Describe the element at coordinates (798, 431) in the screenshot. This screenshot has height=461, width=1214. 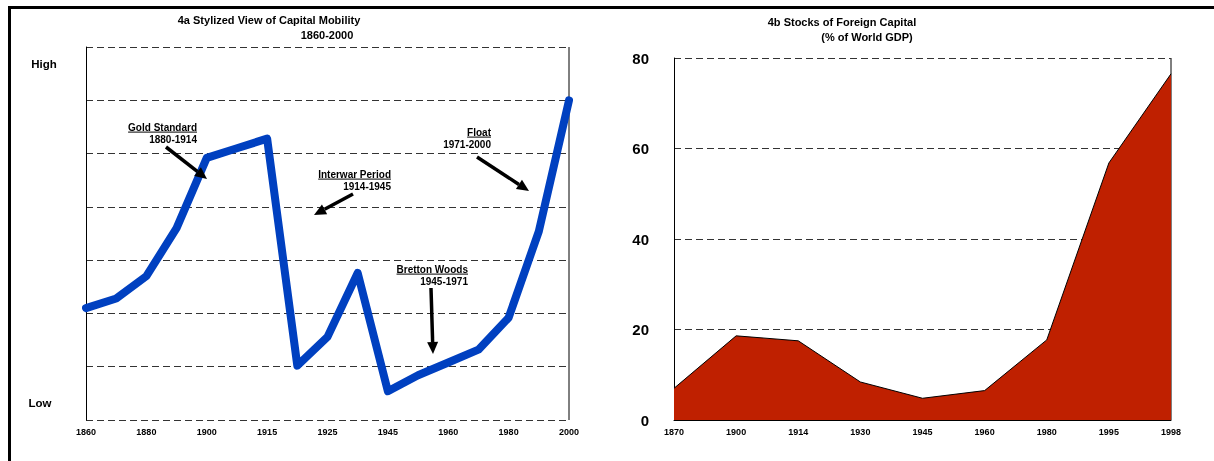
I see `x-tick-label: 1914` at that location.